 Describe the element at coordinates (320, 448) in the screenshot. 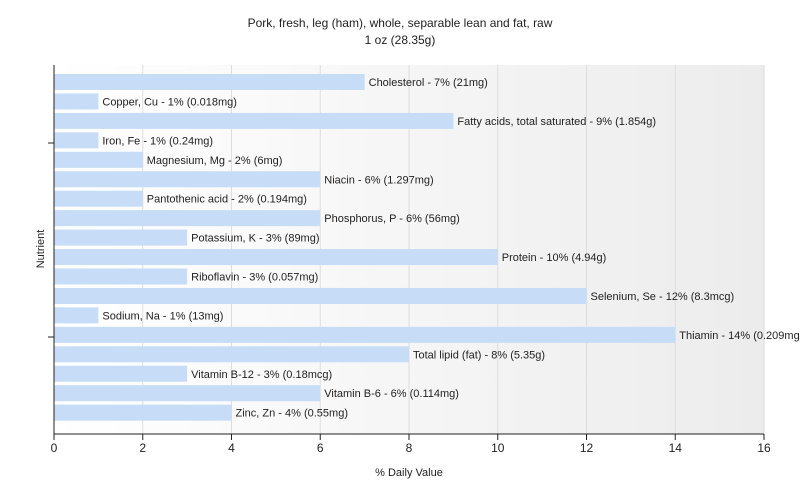

I see `x-tick-label-3: 6` at that location.